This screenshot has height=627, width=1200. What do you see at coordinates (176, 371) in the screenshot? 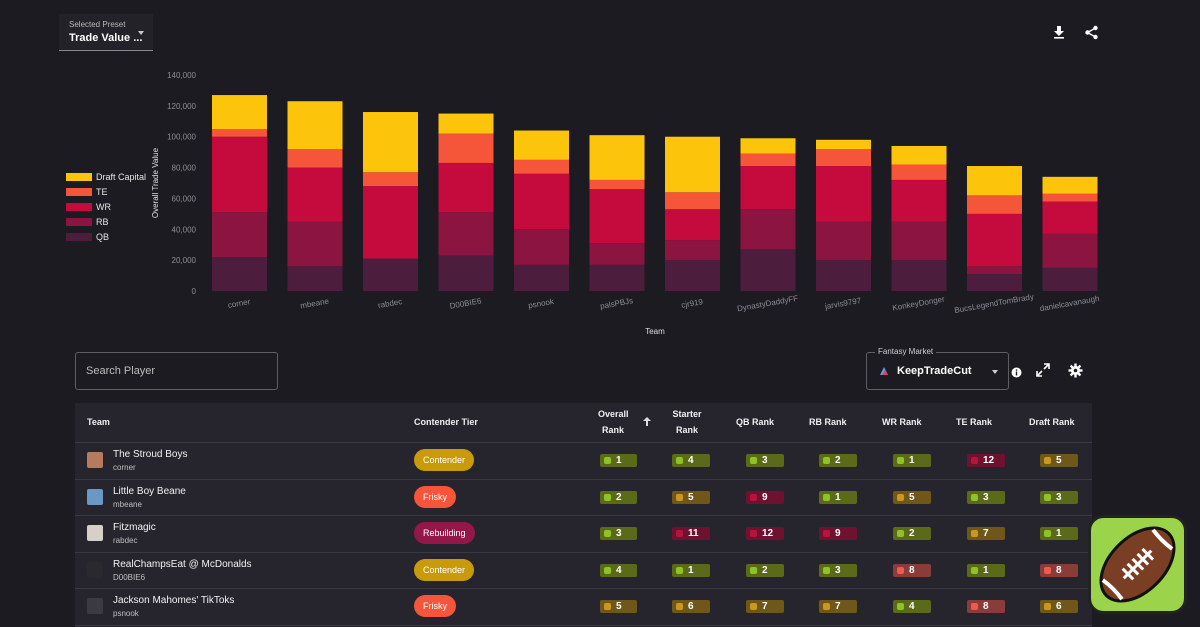
I see `search-input` at bounding box center [176, 371].